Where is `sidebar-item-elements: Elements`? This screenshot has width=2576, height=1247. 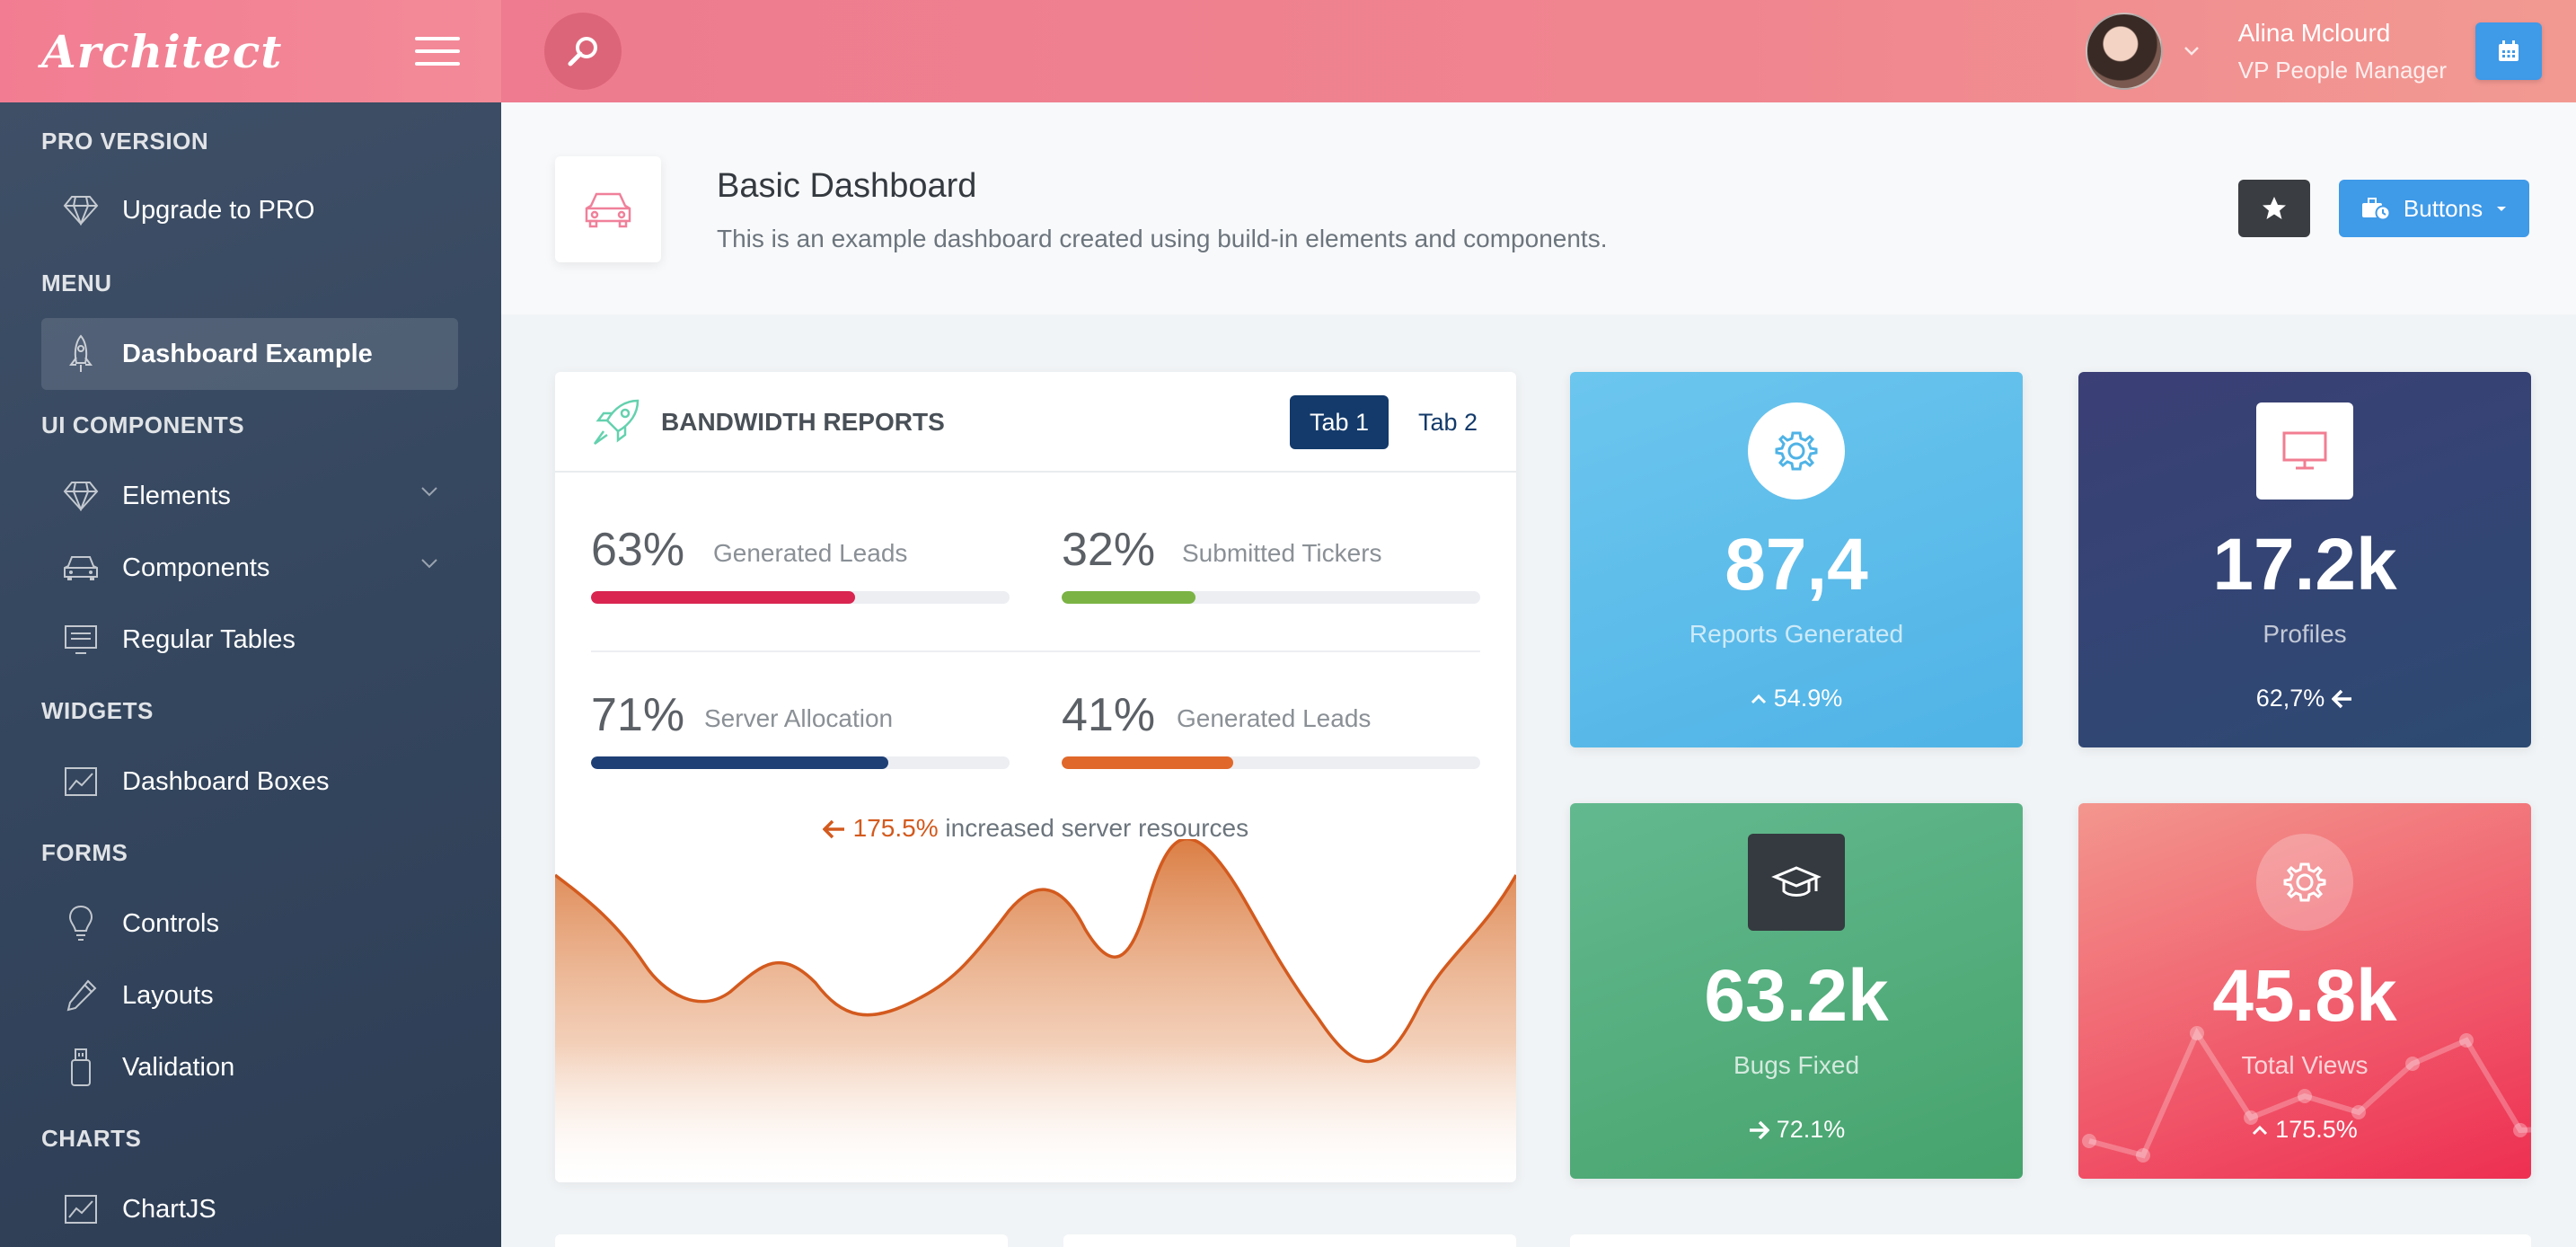 sidebar-item-elements: Elements is located at coordinates (249, 496).